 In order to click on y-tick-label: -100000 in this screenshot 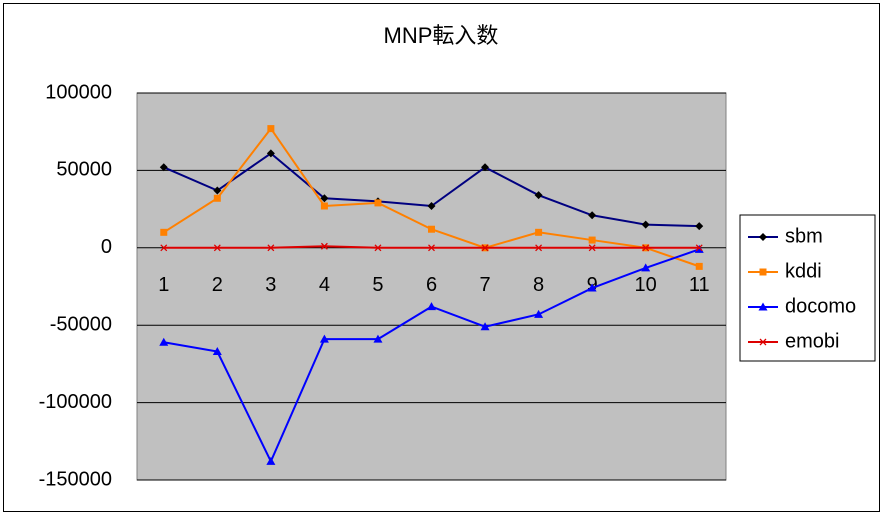, I will do `click(75, 402)`.